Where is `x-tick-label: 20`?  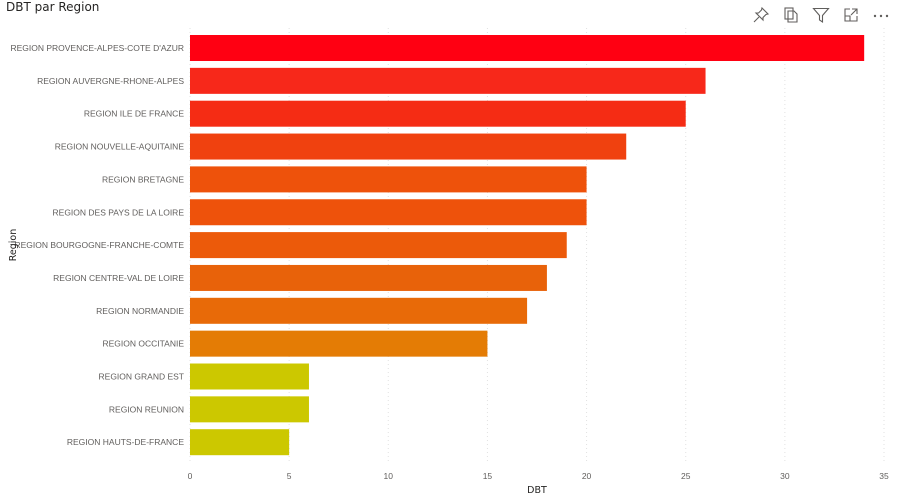 x-tick-label: 20 is located at coordinates (587, 476).